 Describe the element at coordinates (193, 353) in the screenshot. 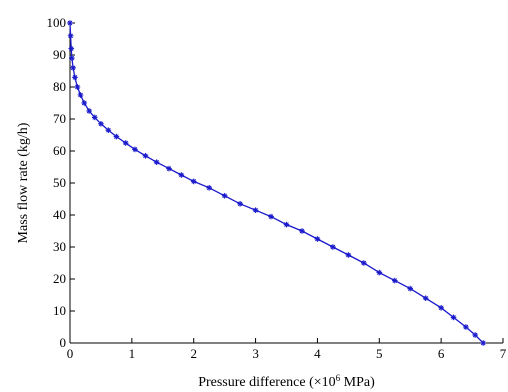

I see `x-tick-label: 2` at that location.